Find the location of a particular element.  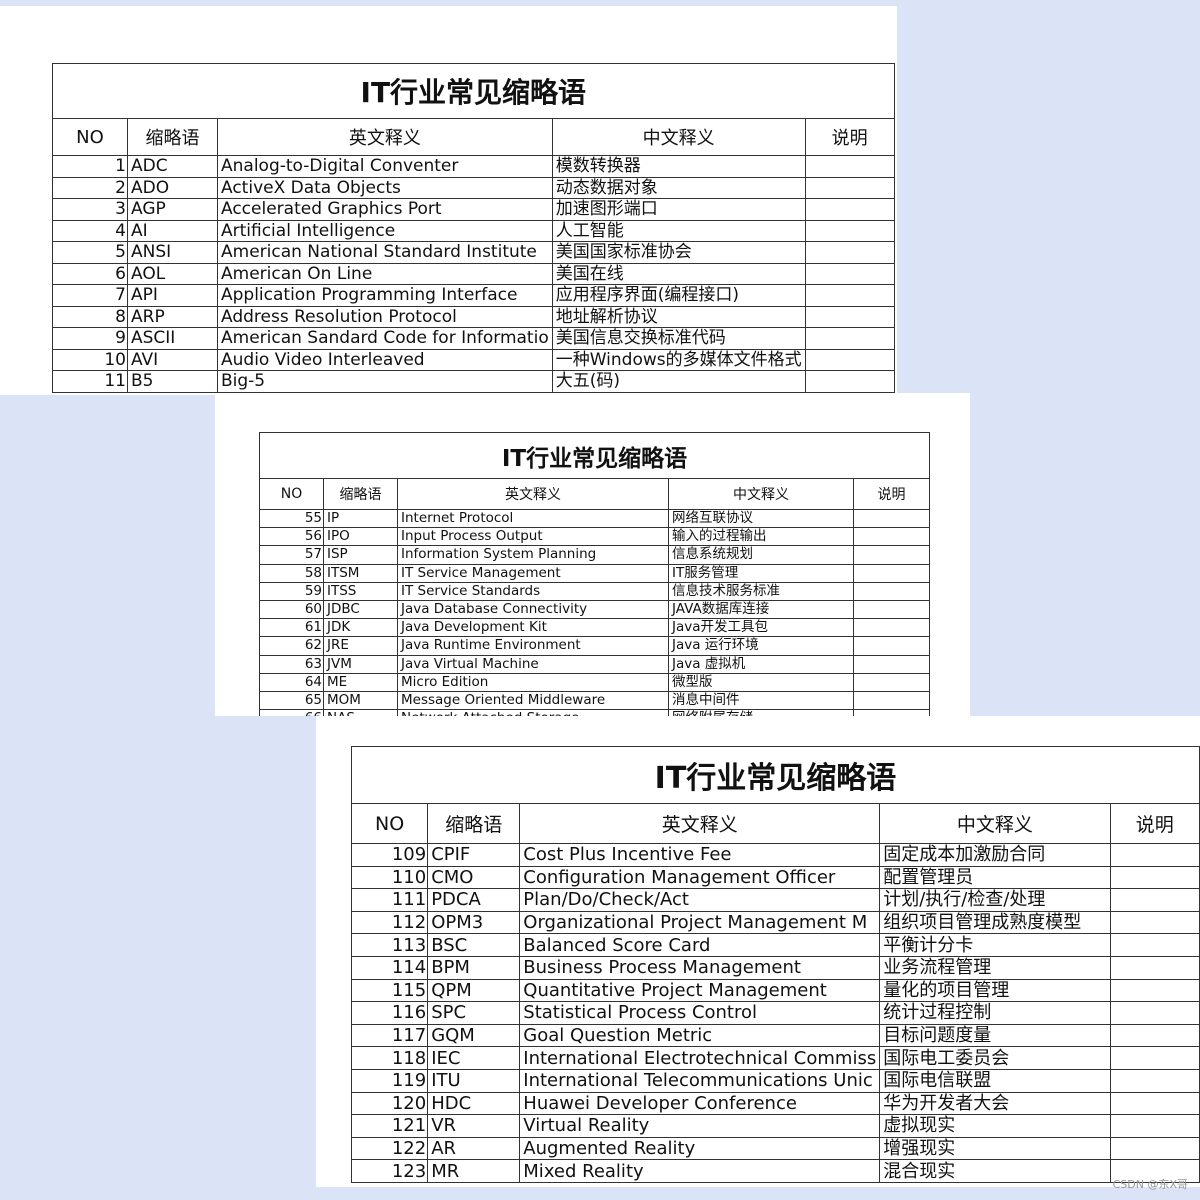

cell-chinese: 业务流程管理 is located at coordinates (995, 967).